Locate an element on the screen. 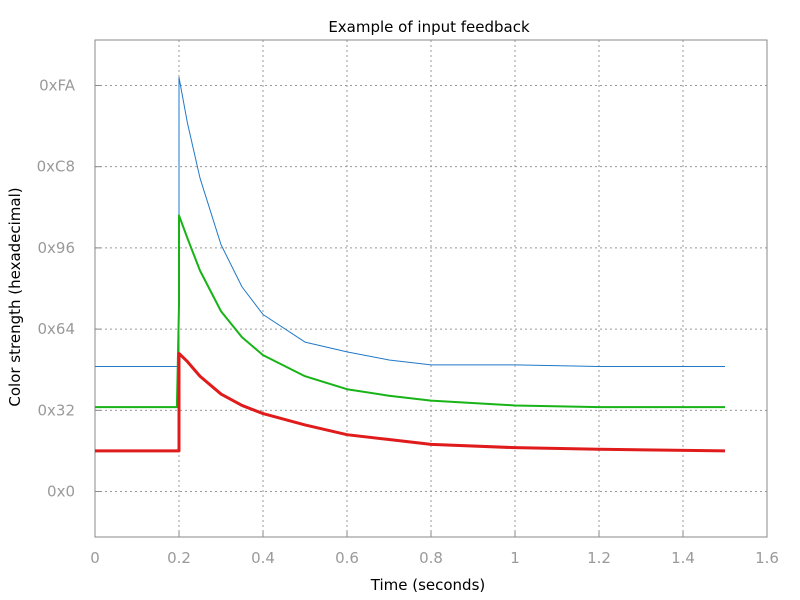  y-axis: 0x0 0x32 0x64 0x96 0xC8 0xFA is located at coordinates (69, 288).